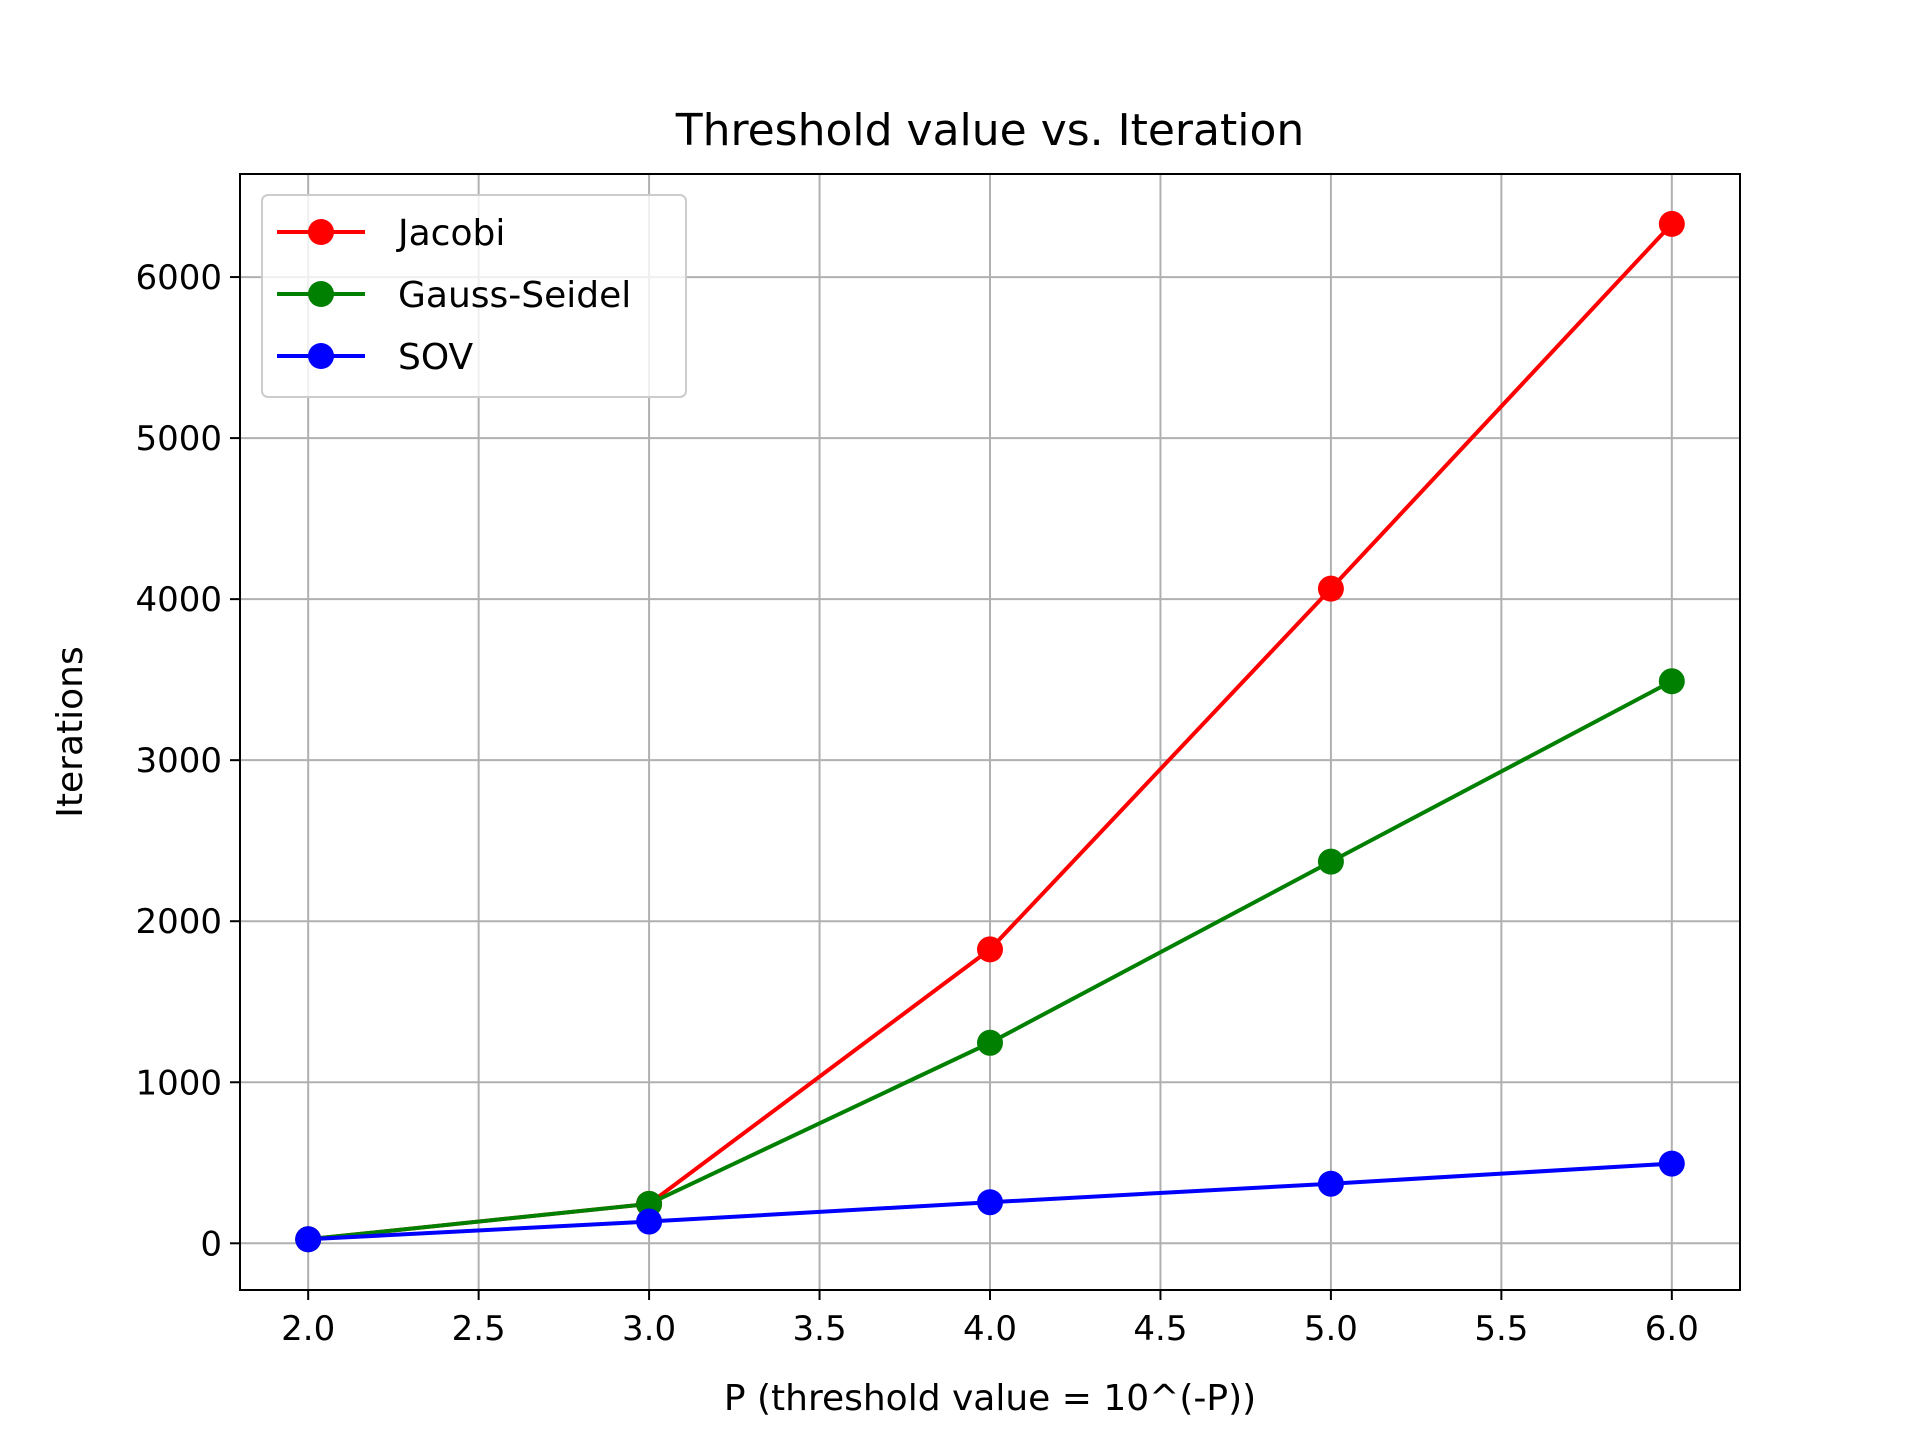 This screenshot has height=1440, width=1920. I want to click on x-tick-label: 4.5, so click(1160, 1329).